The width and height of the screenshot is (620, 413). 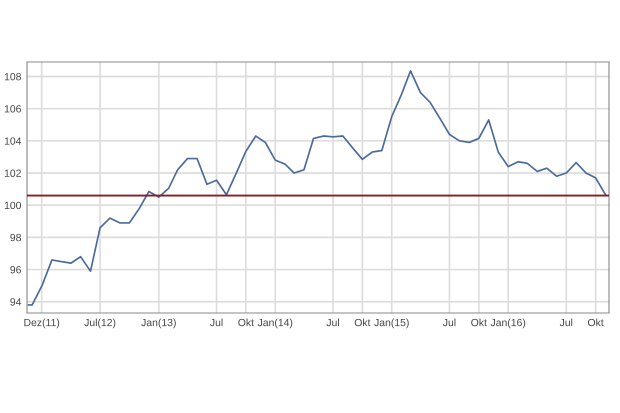 What do you see at coordinates (158, 323) in the screenshot?
I see `x-tick-label: Jan(13)` at bounding box center [158, 323].